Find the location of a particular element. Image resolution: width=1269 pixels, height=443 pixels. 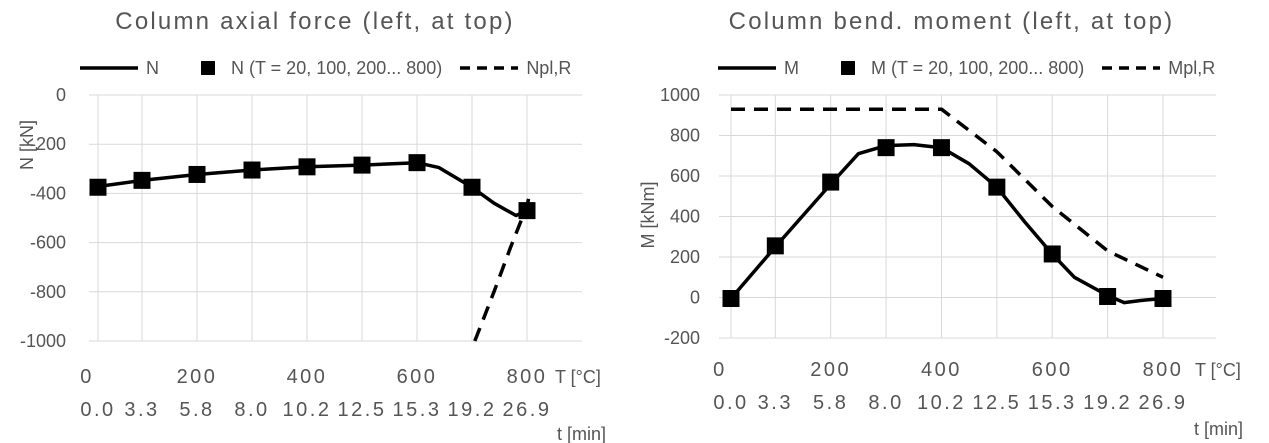

y-tick-label: -400 is located at coordinates (48, 193).